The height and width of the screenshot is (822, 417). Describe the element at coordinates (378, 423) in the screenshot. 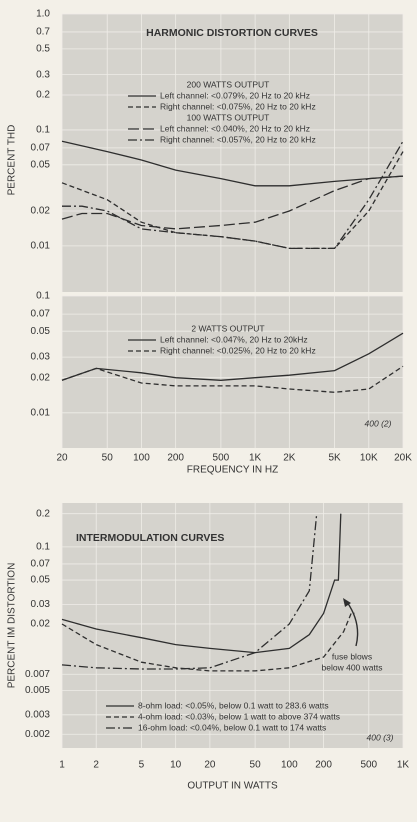

I see `figure-tag: 400 (2)` at that location.